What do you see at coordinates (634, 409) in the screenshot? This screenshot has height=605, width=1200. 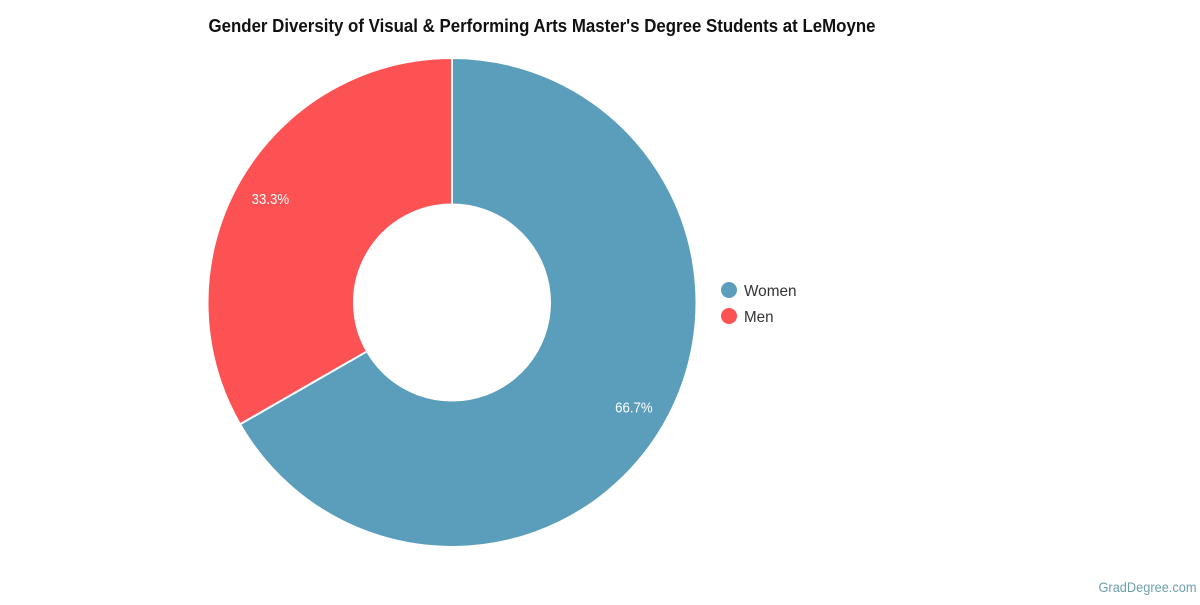 I see `svg-text: 66.7%` at bounding box center [634, 409].